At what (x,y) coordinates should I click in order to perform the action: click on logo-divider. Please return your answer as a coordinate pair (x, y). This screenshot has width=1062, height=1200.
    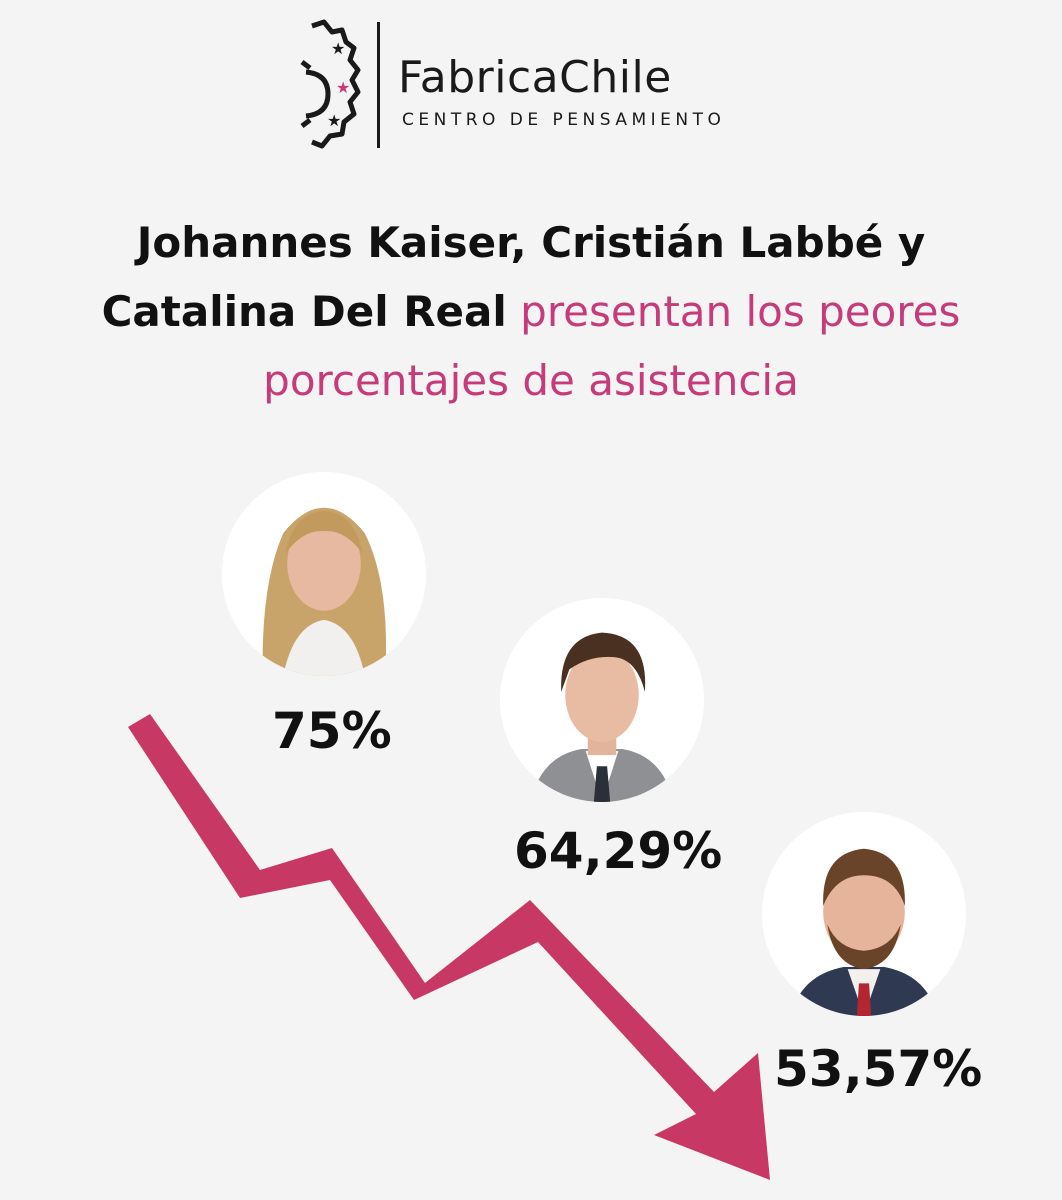
    Looking at the image, I should click on (378, 85).